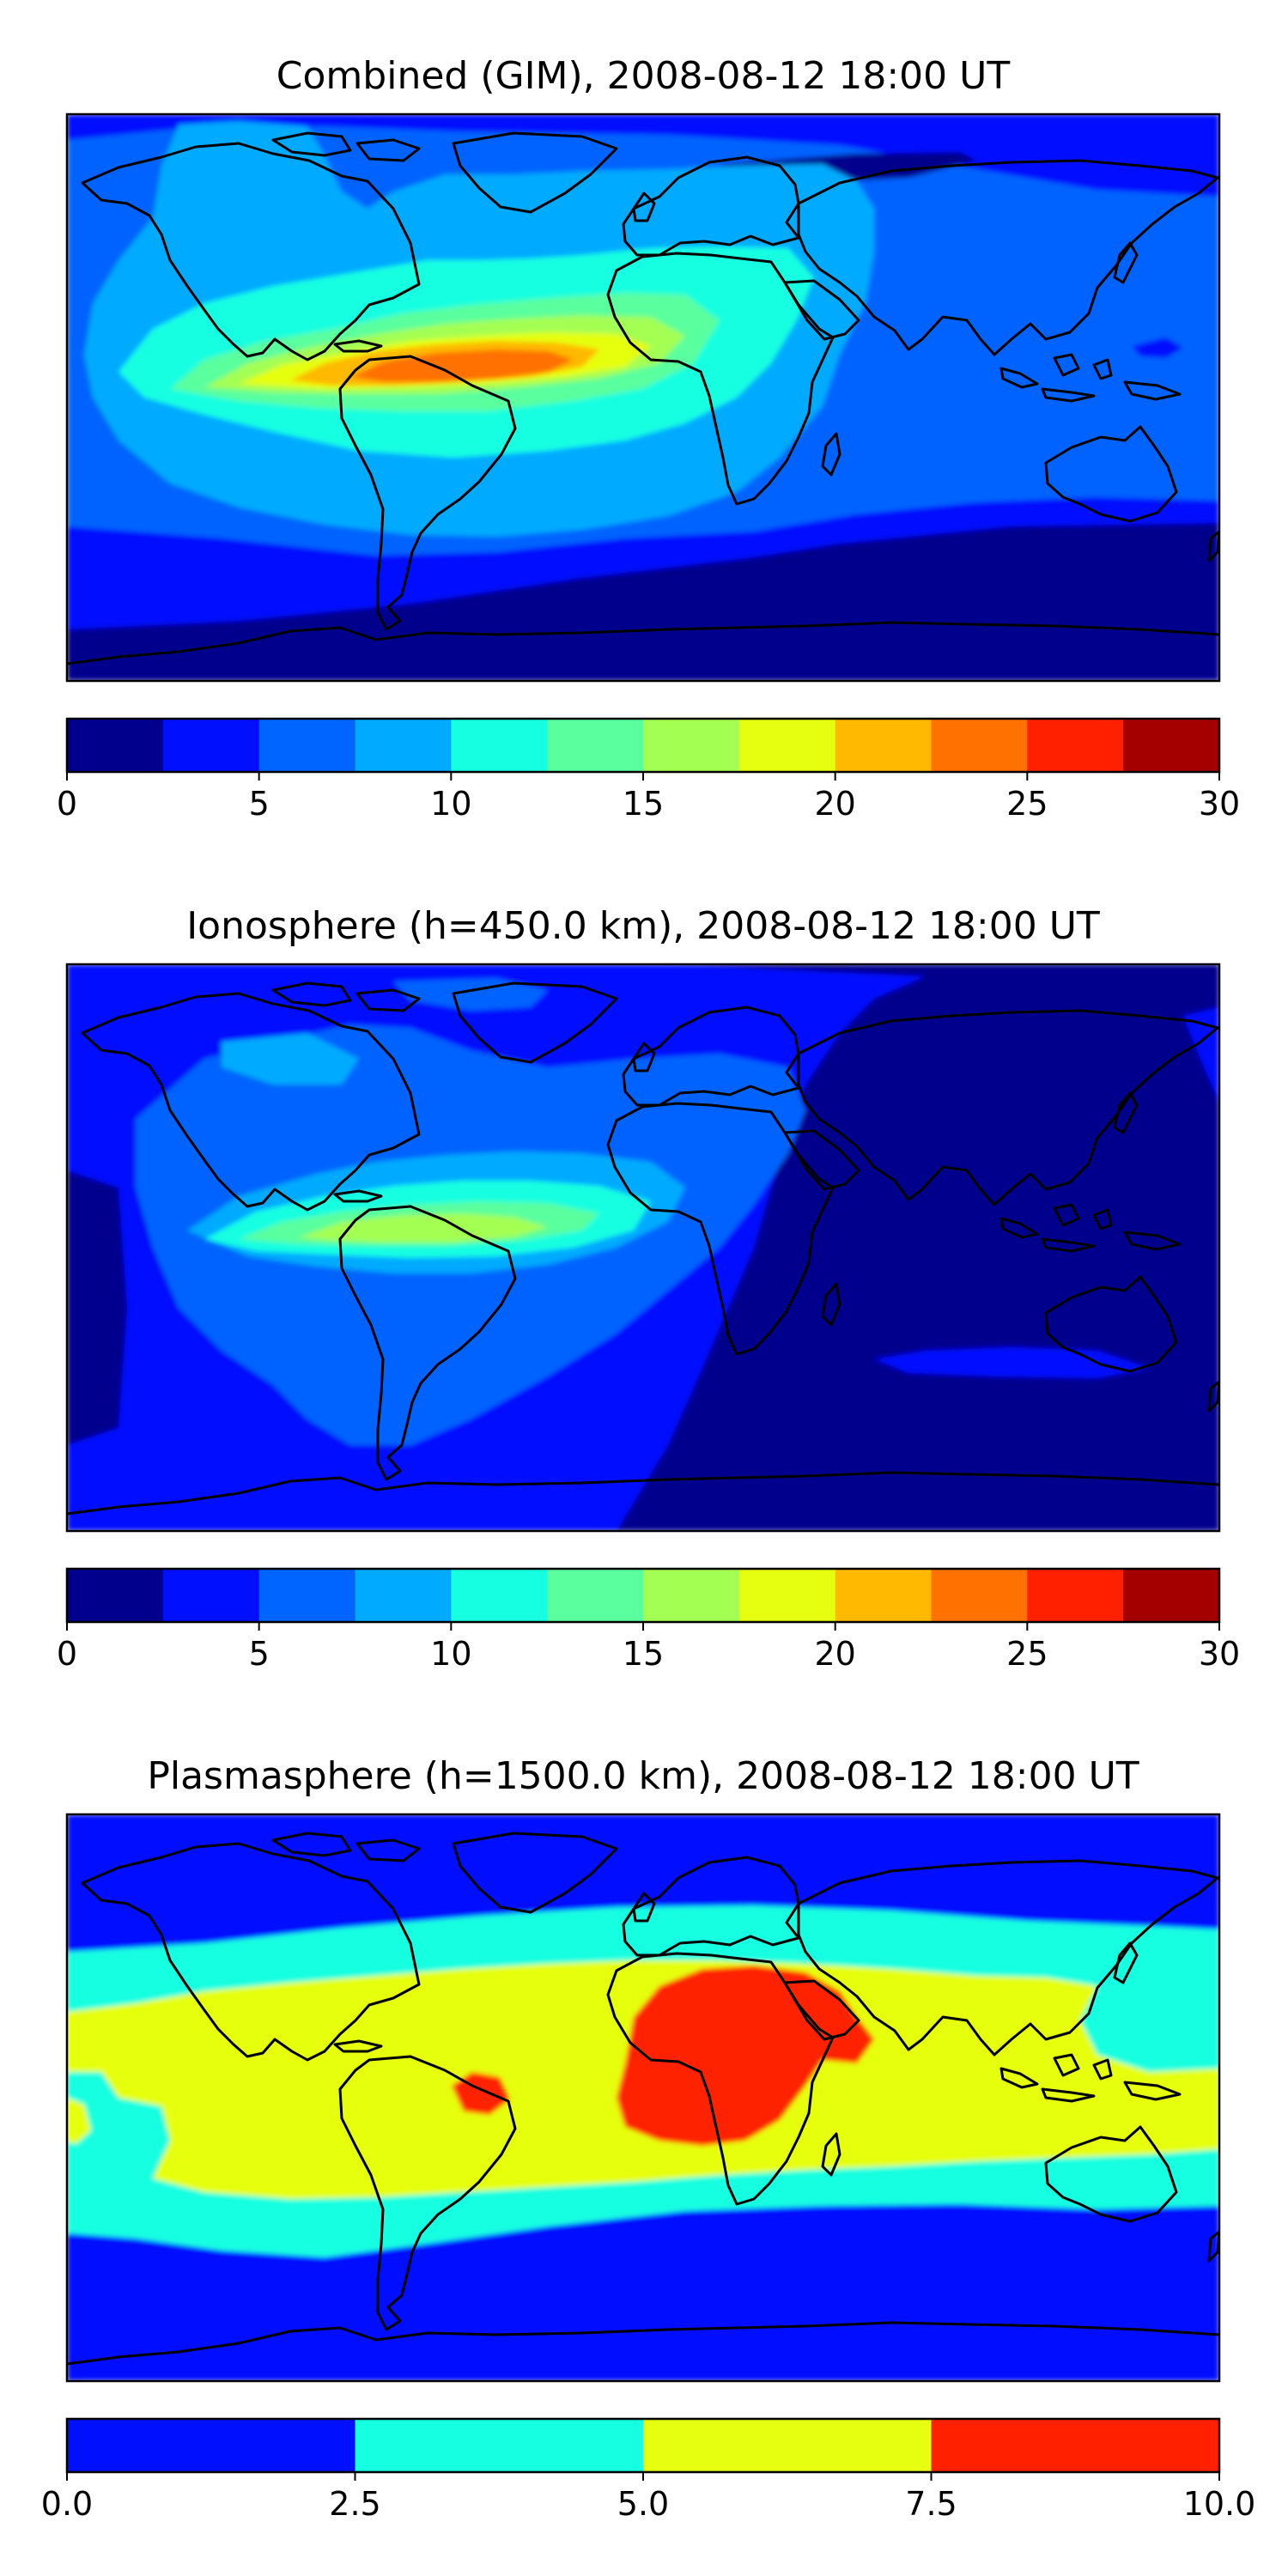  Describe the element at coordinates (931, 2504) in the screenshot. I see `colorbar-tick-label: 7.5` at that location.